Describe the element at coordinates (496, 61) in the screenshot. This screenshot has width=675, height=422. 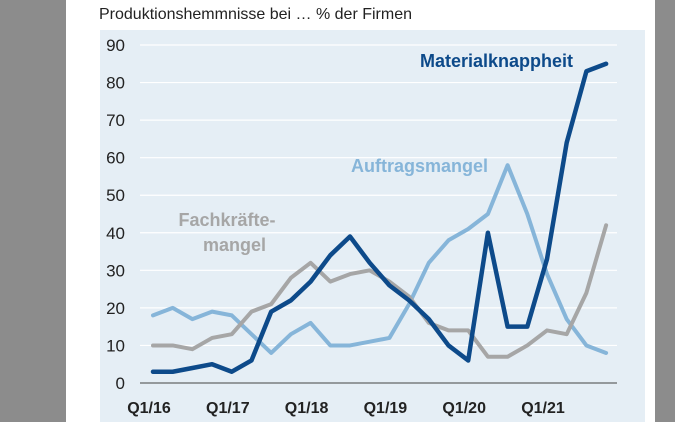
I see `series-label-materialknappheit: Materialknappheit` at that location.